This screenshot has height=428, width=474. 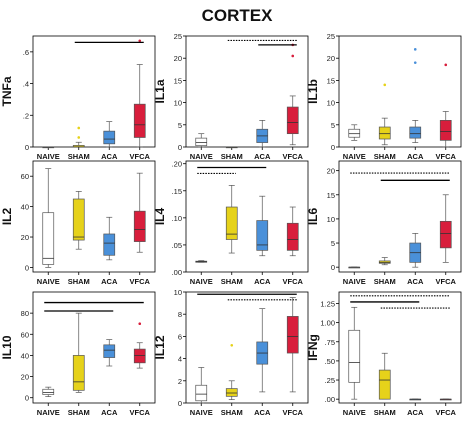 I want to click on y-axis-label: IL2, so click(x=7, y=217).